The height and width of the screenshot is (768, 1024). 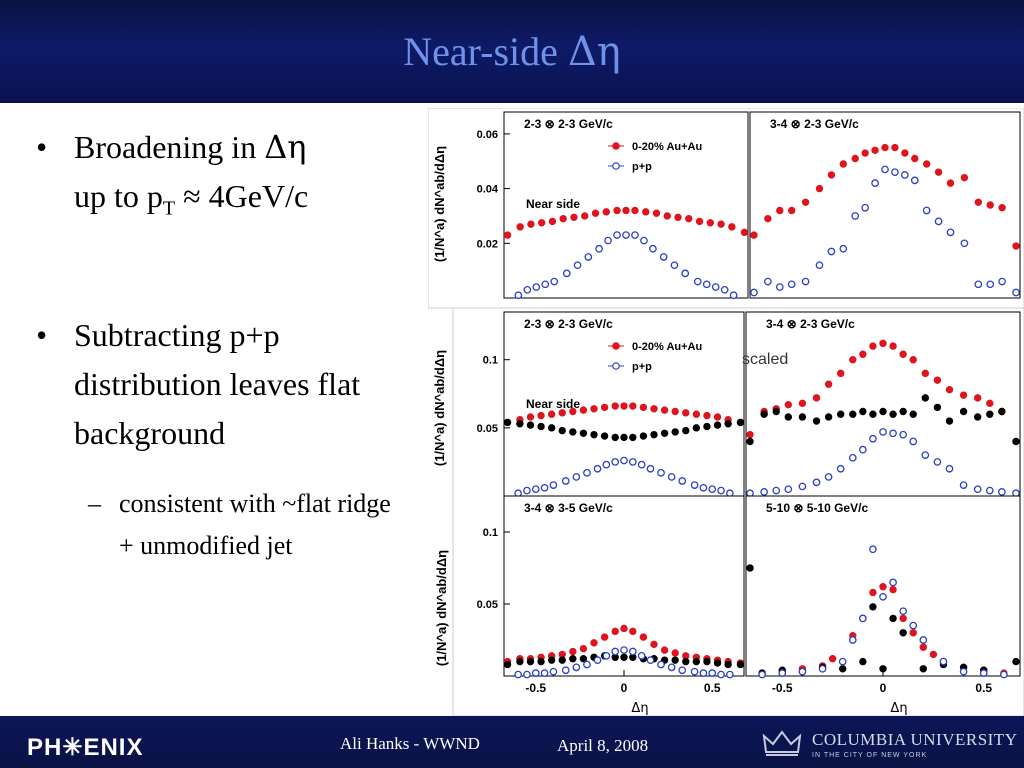 What do you see at coordinates (765, 359) in the screenshot?
I see `panel-annotation: scaled` at bounding box center [765, 359].